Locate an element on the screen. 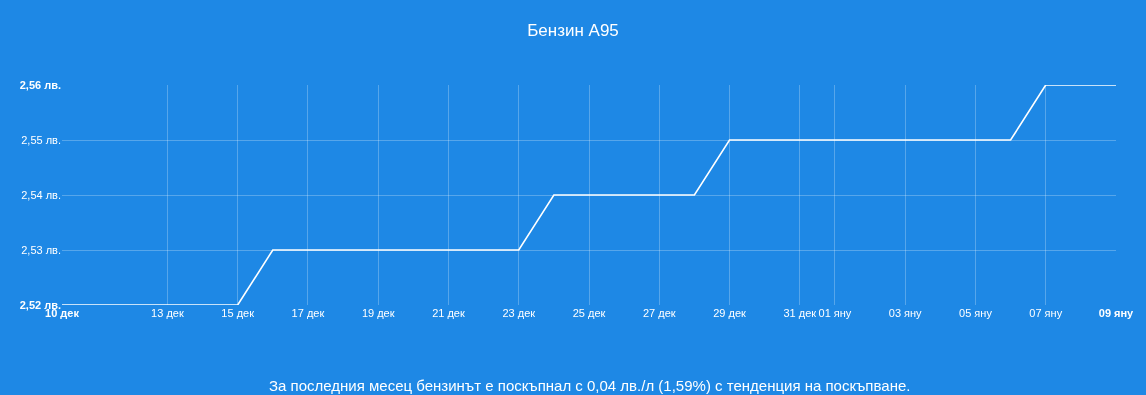 Image resolution: width=1146 pixels, height=395 pixels. x-tick-label: 21 дек is located at coordinates (448, 313).